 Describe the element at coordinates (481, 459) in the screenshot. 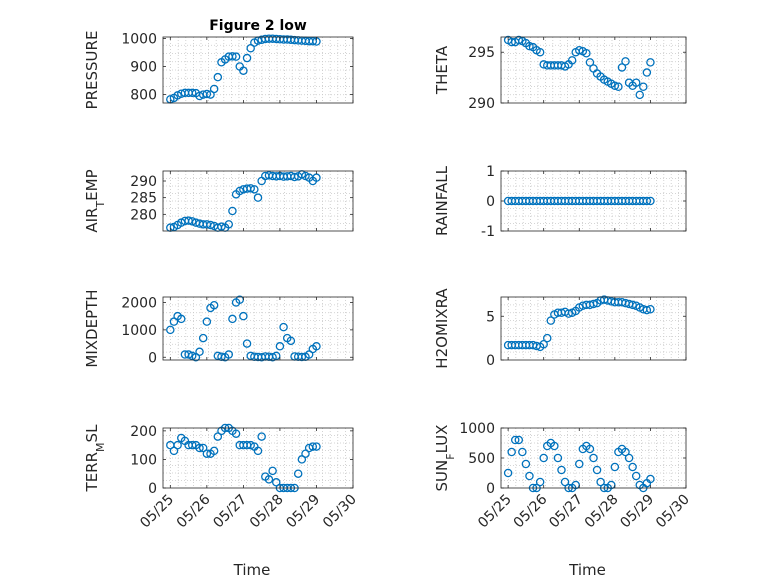

I see `y-tick-label: 500` at that location.